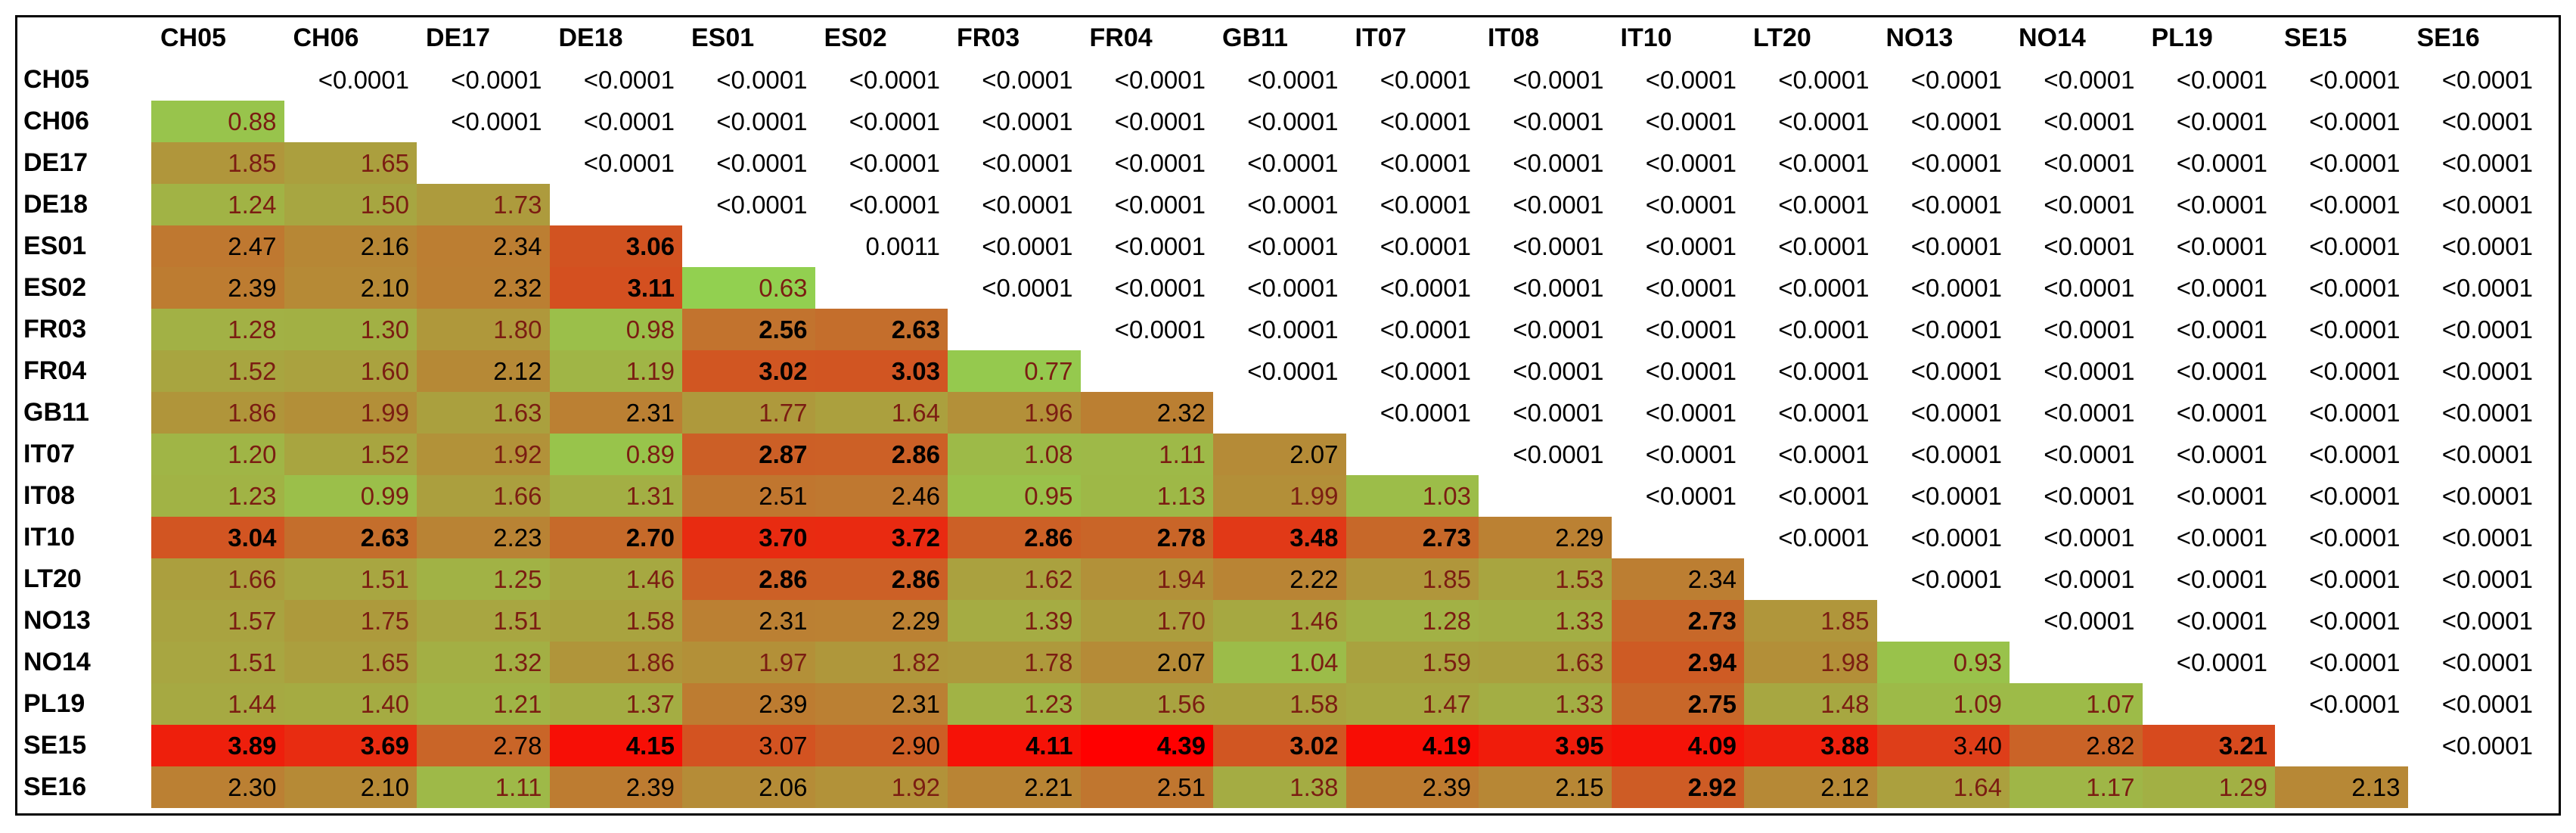 The image size is (2576, 833). Describe the element at coordinates (1646, 37) in the screenshot. I see `column-header-it10: IT10` at that location.